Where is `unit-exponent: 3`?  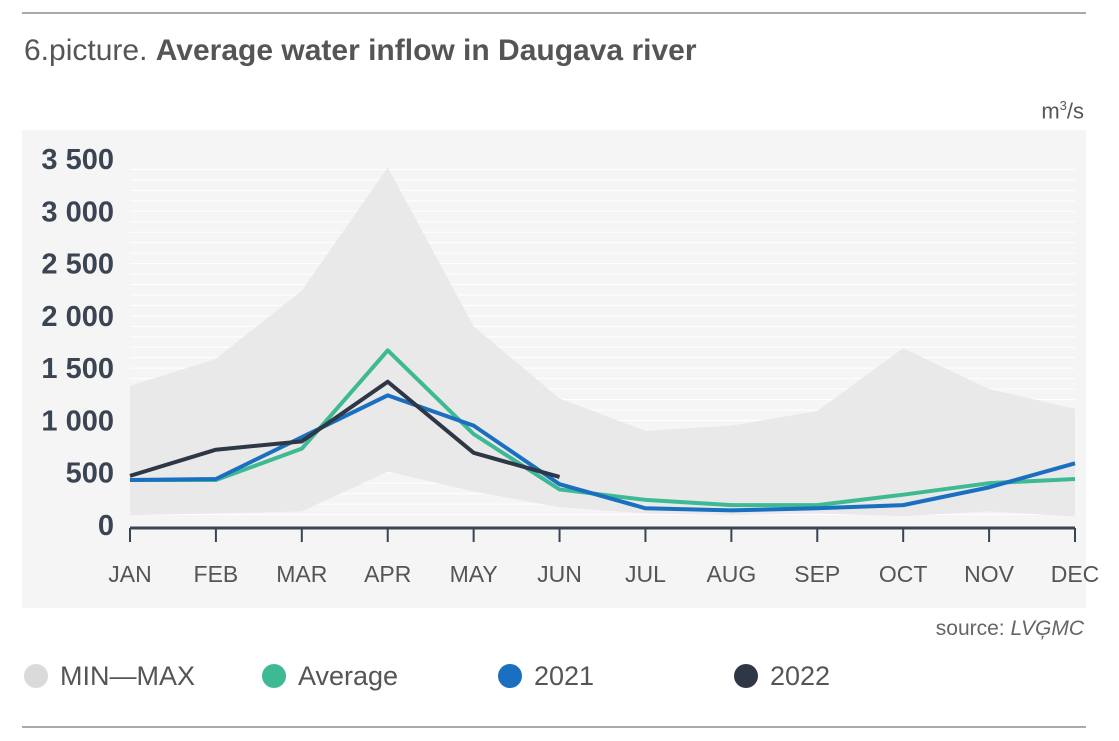 unit-exponent: 3 is located at coordinates (1063, 105).